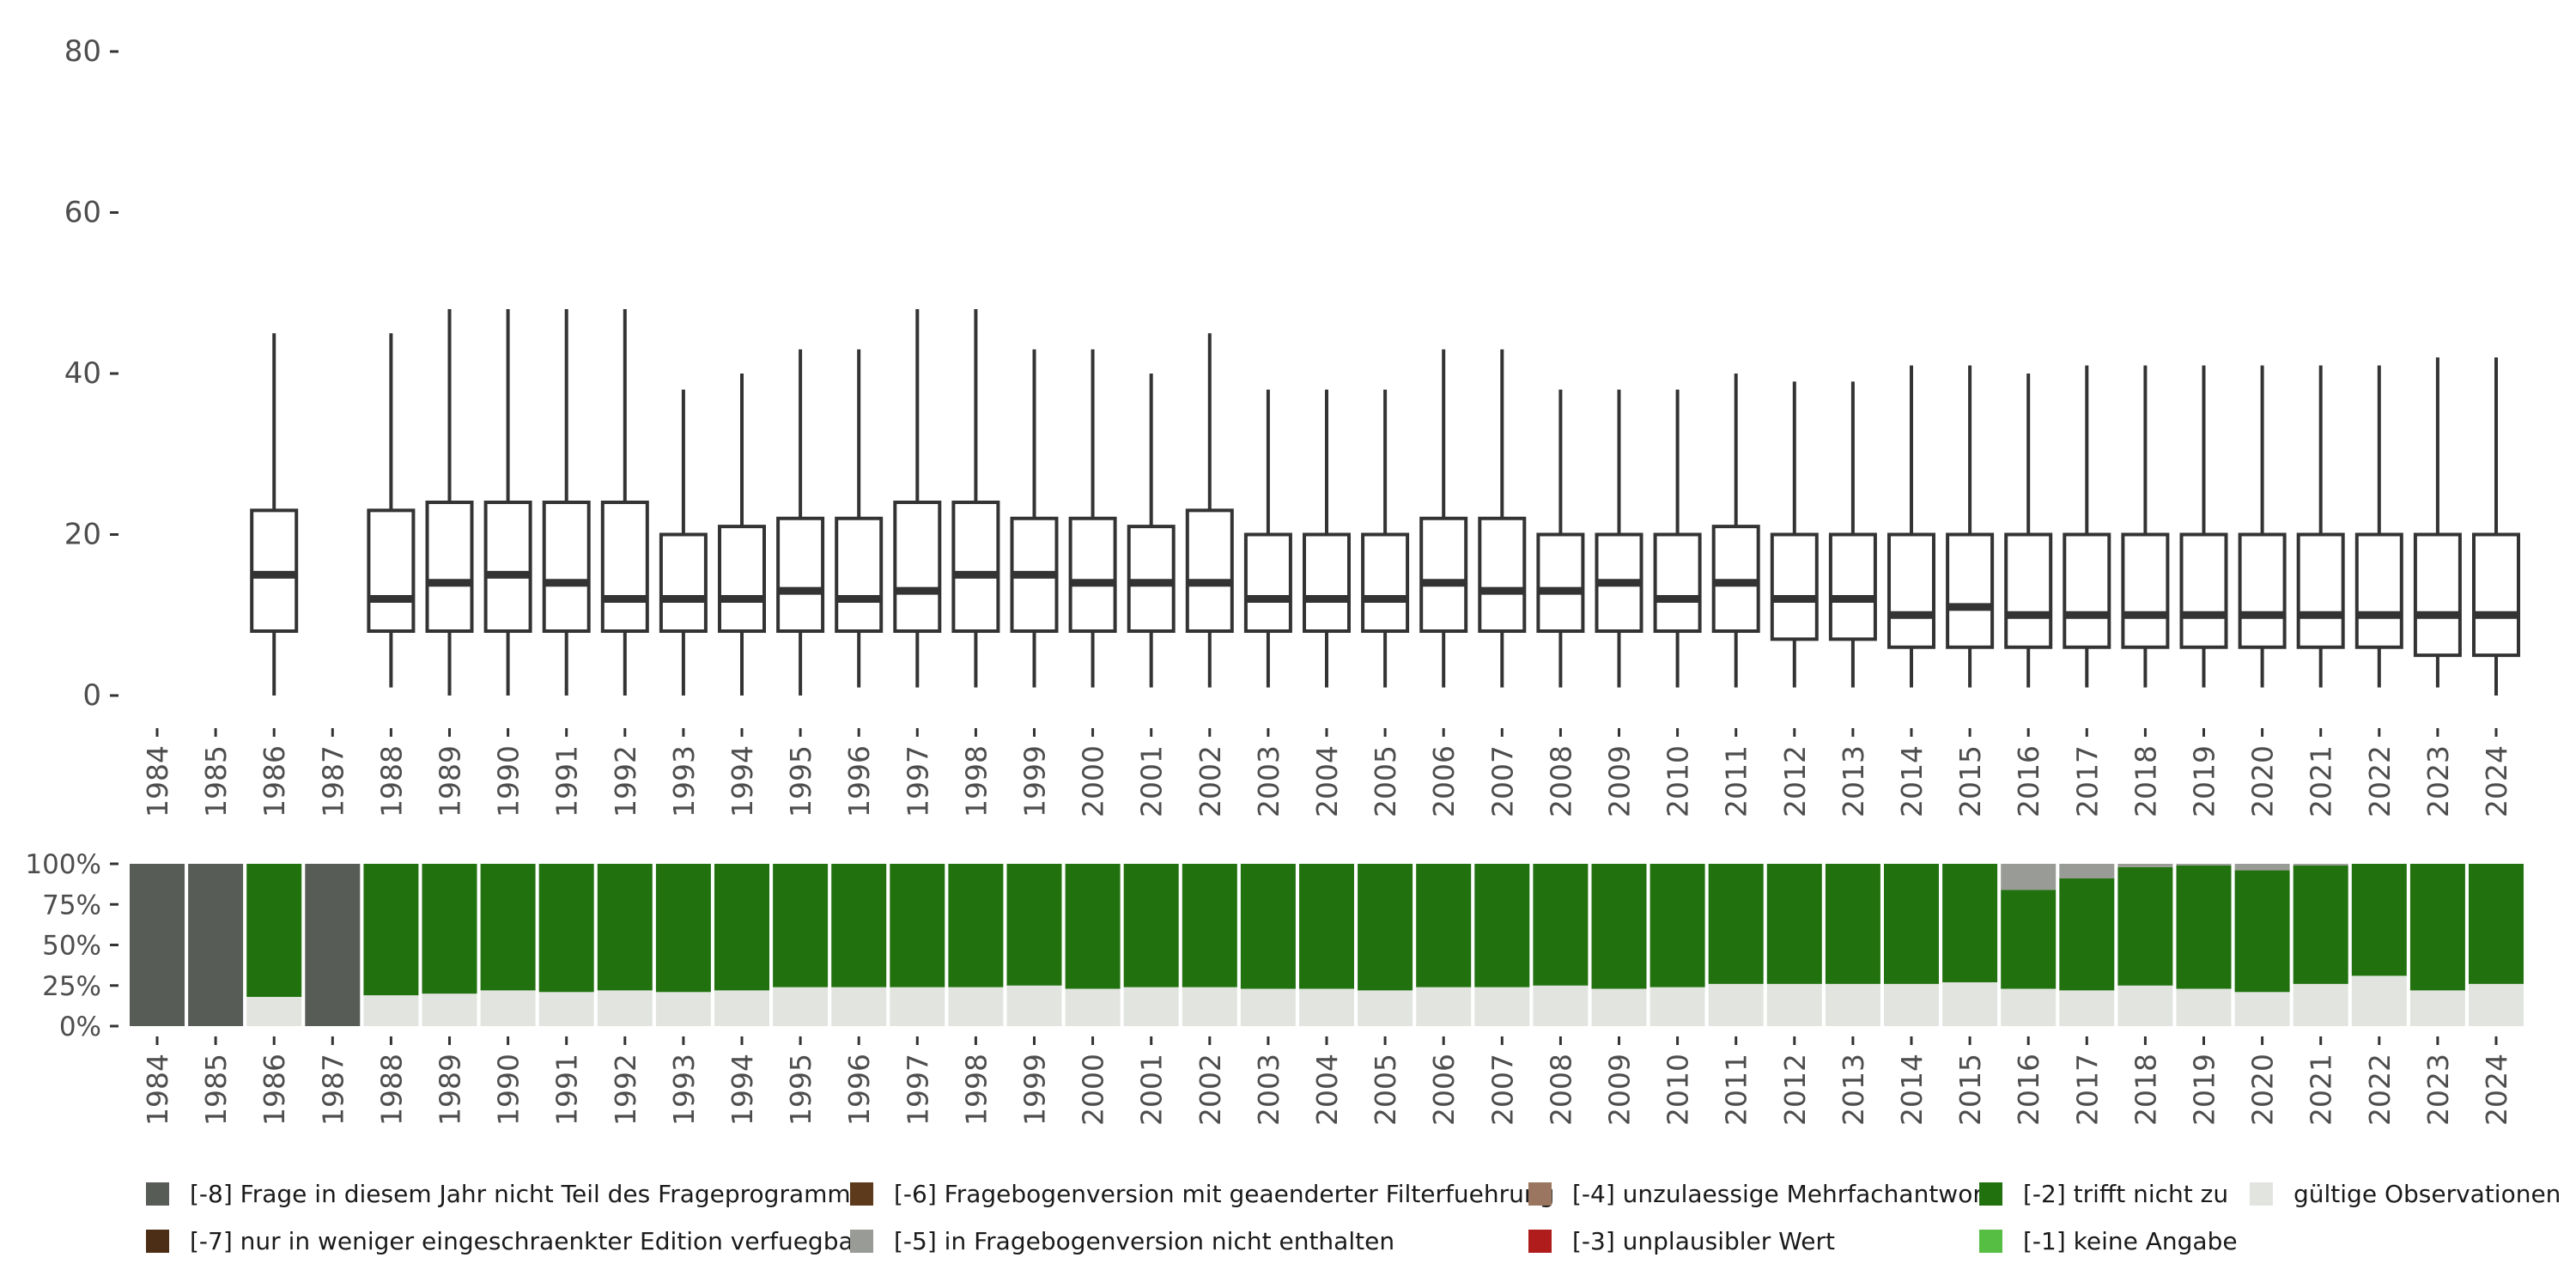 This screenshot has height=1288, width=2576. Describe the element at coordinates (742, 781) in the screenshot. I see `x-tick-label: 1994` at that location.